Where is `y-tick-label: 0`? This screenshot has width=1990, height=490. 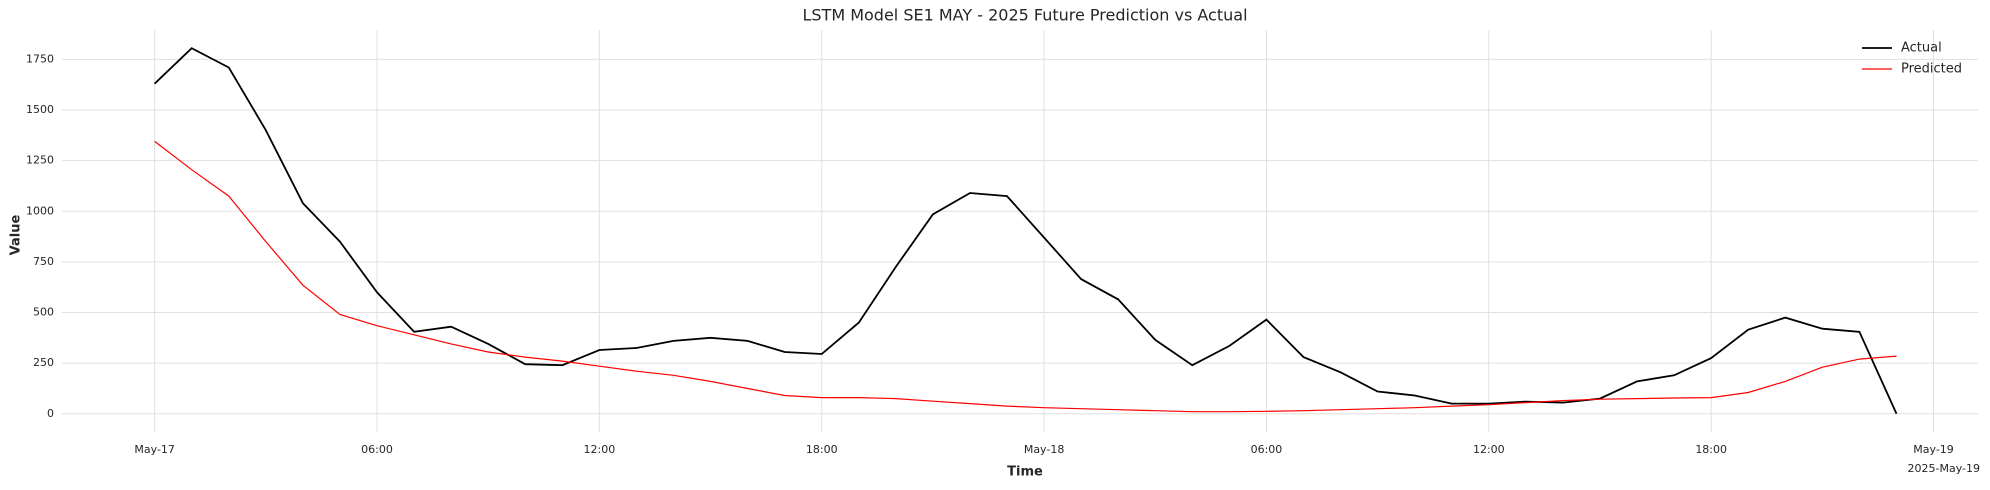 y-tick-label: 0 is located at coordinates (50, 413).